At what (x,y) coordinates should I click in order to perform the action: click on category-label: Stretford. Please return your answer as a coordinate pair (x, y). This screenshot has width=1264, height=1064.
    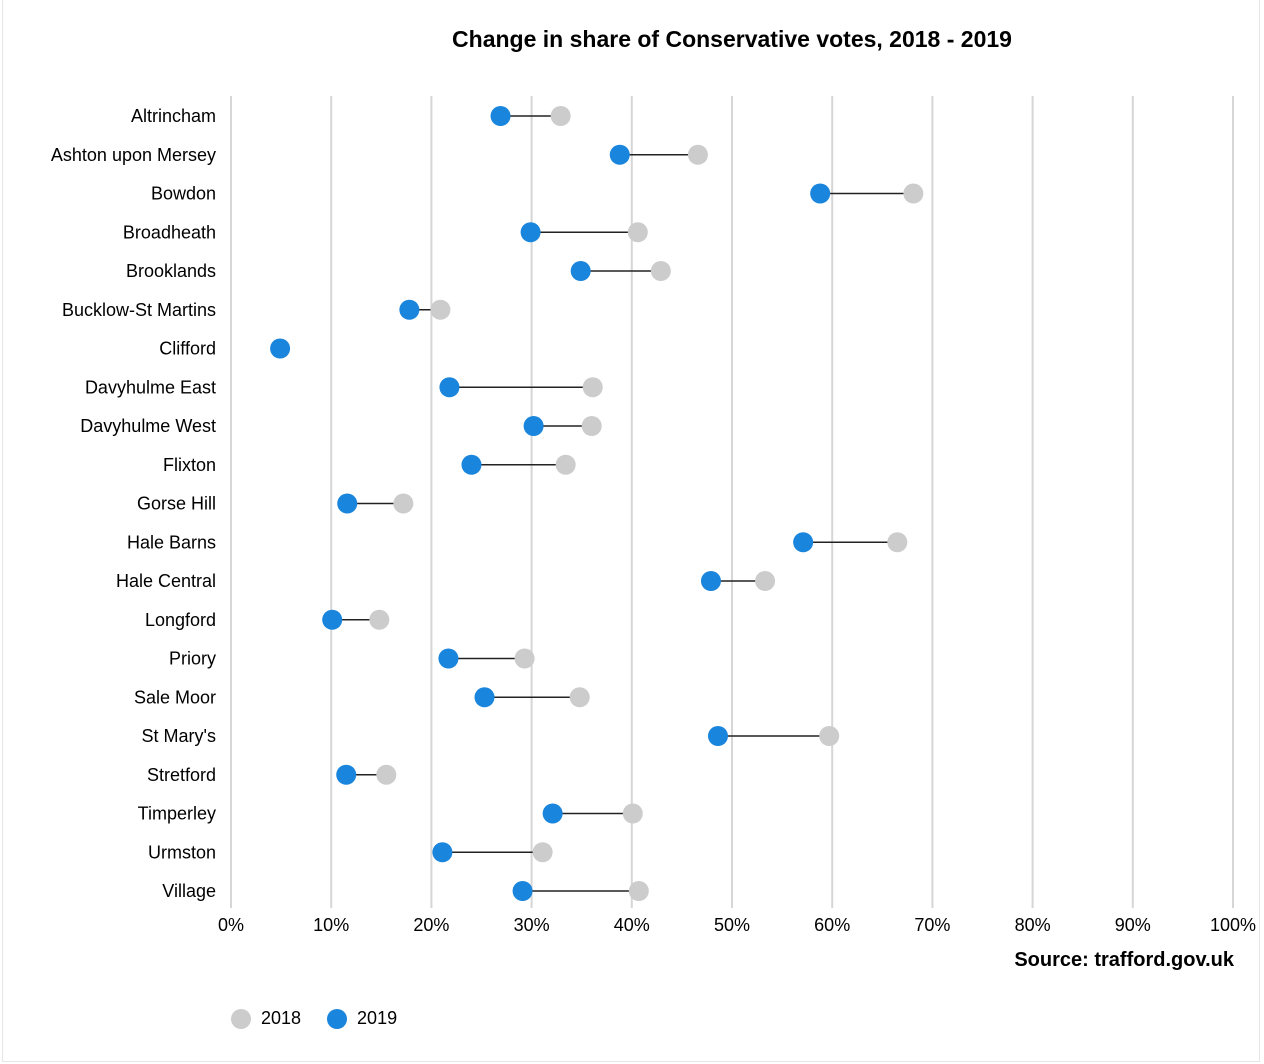
    Looking at the image, I should click on (181, 775).